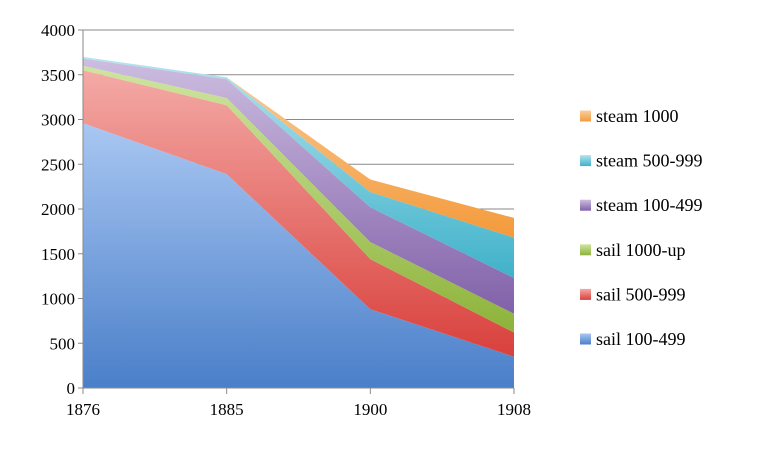 The height and width of the screenshot is (453, 768). I want to click on x-tick-label-1876: 1876, so click(83, 409).